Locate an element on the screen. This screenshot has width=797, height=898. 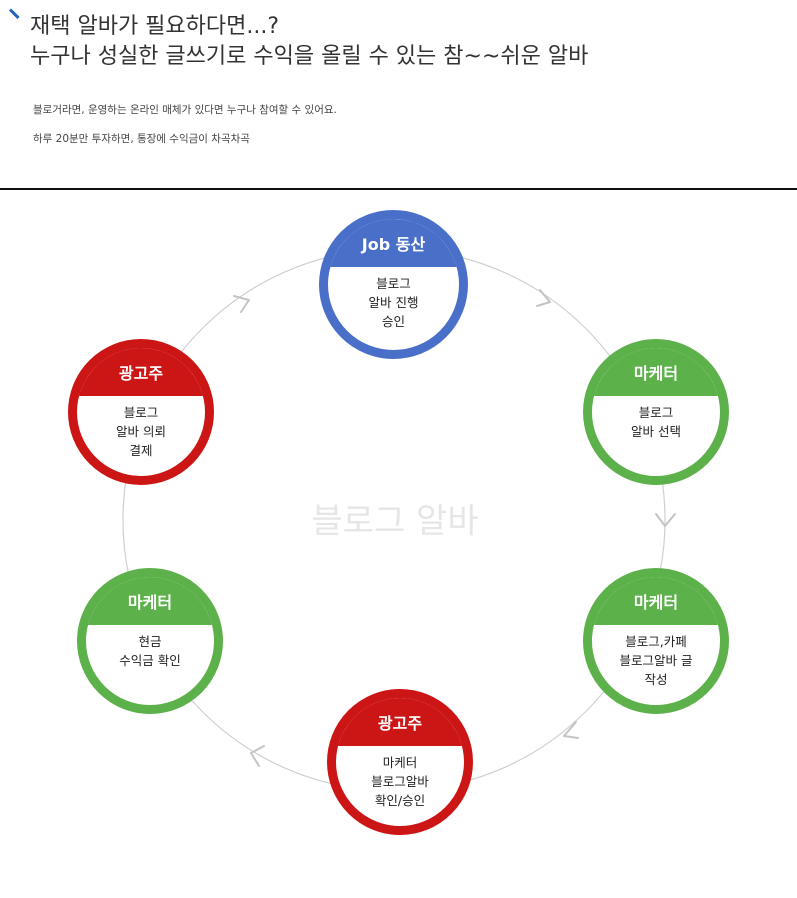
intro-line-1: 블로거라면, 운영하는 온라인 매체가 있다면 누구나 참여할 수 있어요. is located at coordinates (185, 110).